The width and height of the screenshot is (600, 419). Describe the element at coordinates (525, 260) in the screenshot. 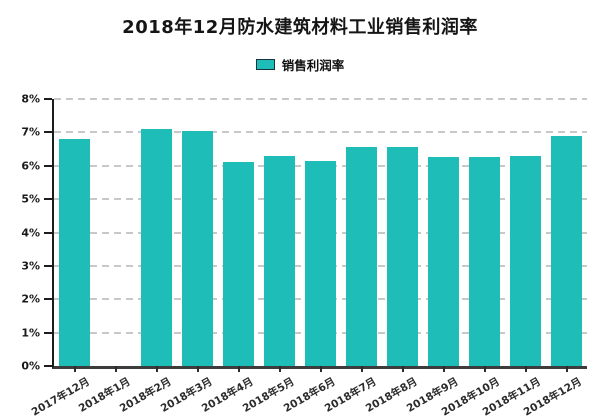

I see `bar-12-2018年11月` at that location.